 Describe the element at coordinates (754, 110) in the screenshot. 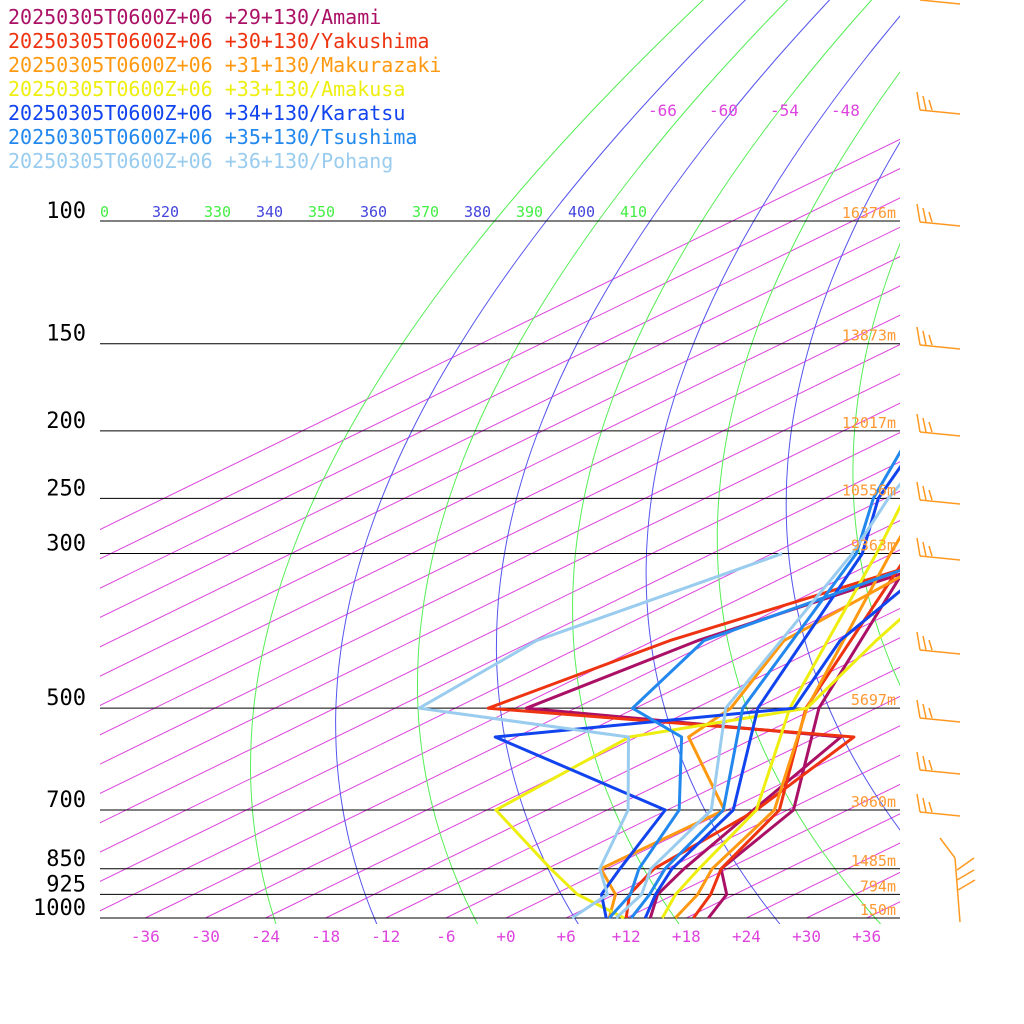

I see `upper-isotherm-labels: -66 -60 -54 -48` at that location.